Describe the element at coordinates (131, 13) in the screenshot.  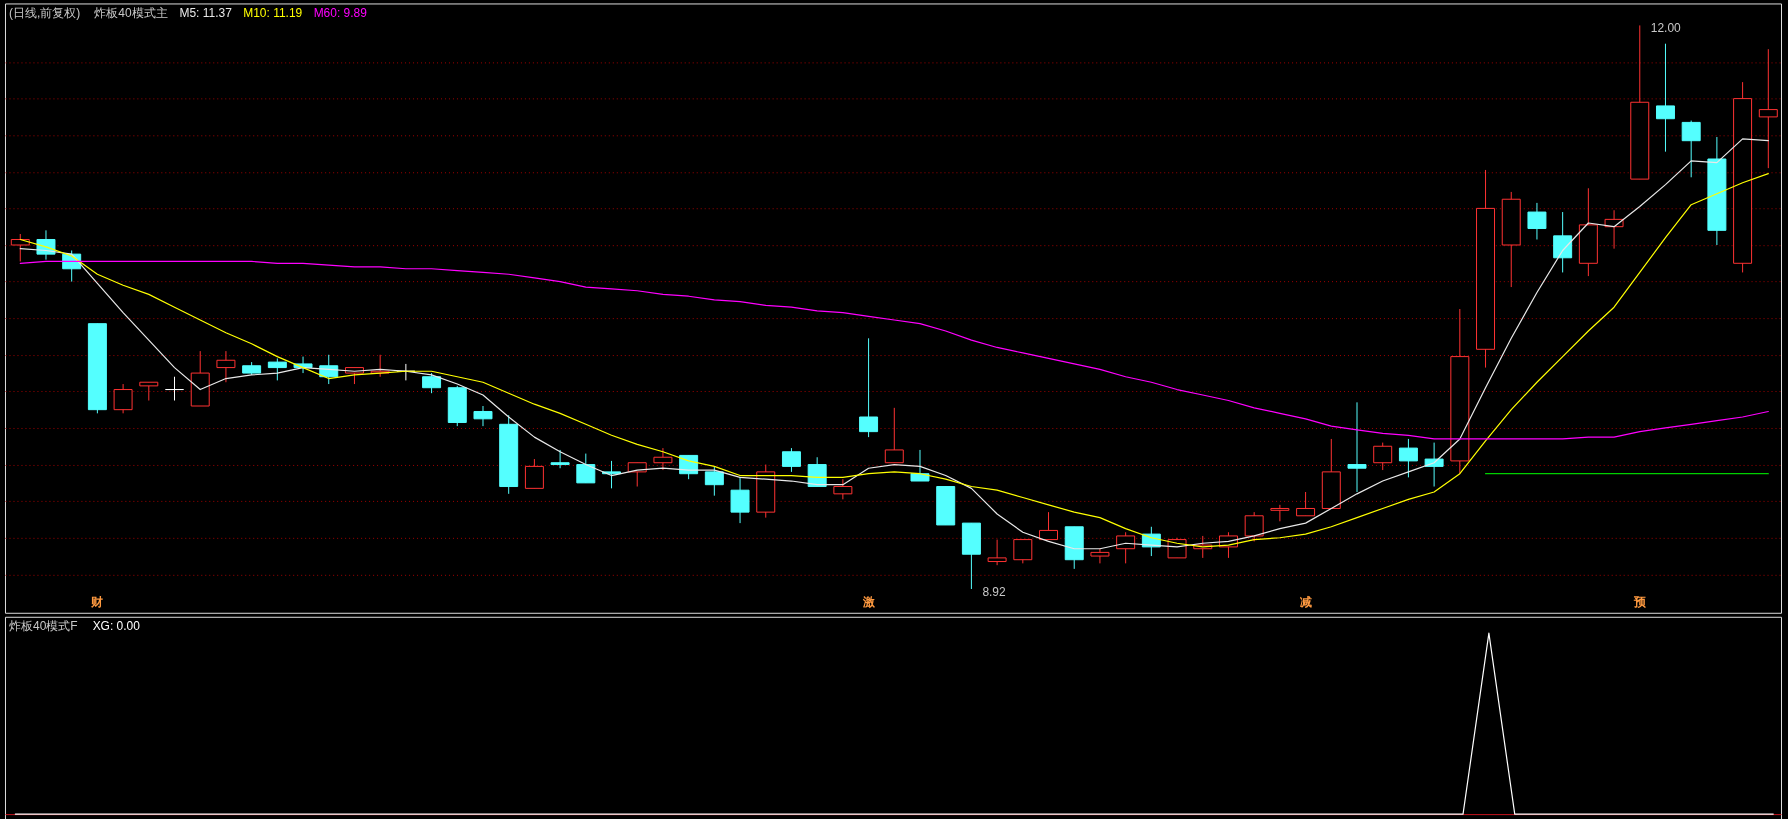
I see `legend-title: 炸板40模式主` at that location.